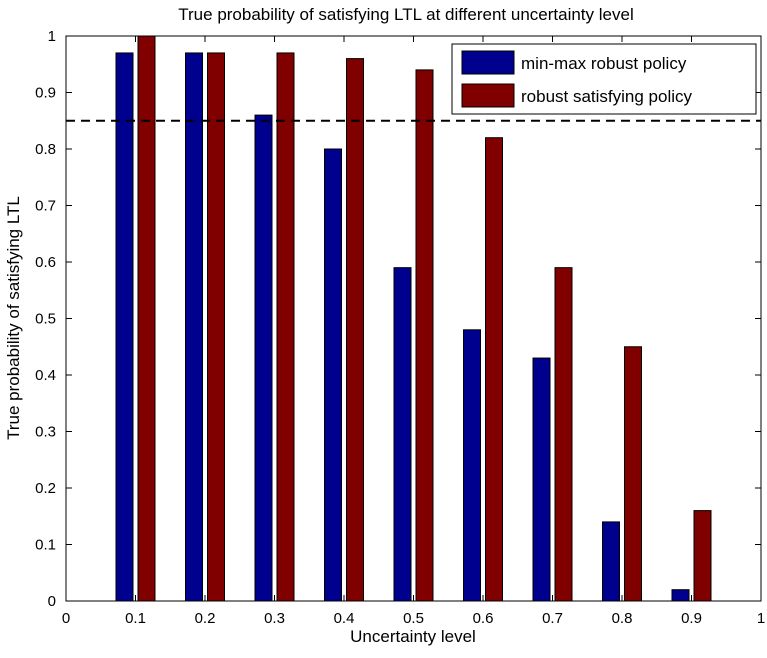 Image resolution: width=767 pixels, height=658 pixels. What do you see at coordinates (135, 618) in the screenshot?
I see `x-tick-label: 0.1` at bounding box center [135, 618].